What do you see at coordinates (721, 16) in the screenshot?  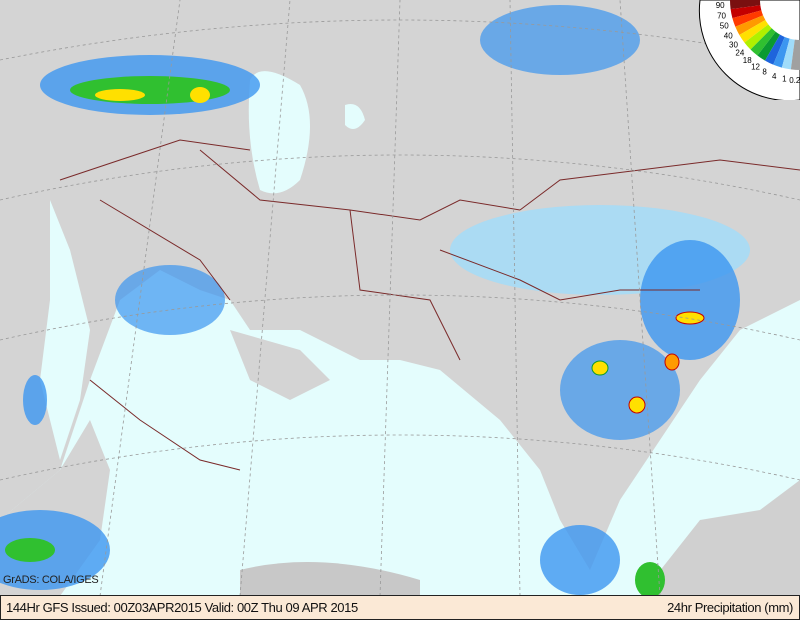 I see `legend-label: 70` at bounding box center [721, 16].